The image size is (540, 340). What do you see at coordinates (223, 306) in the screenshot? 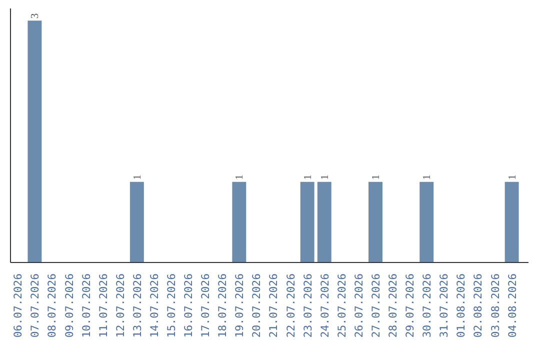
I see `x-tick-label: 18.07.2026` at bounding box center [223, 306].